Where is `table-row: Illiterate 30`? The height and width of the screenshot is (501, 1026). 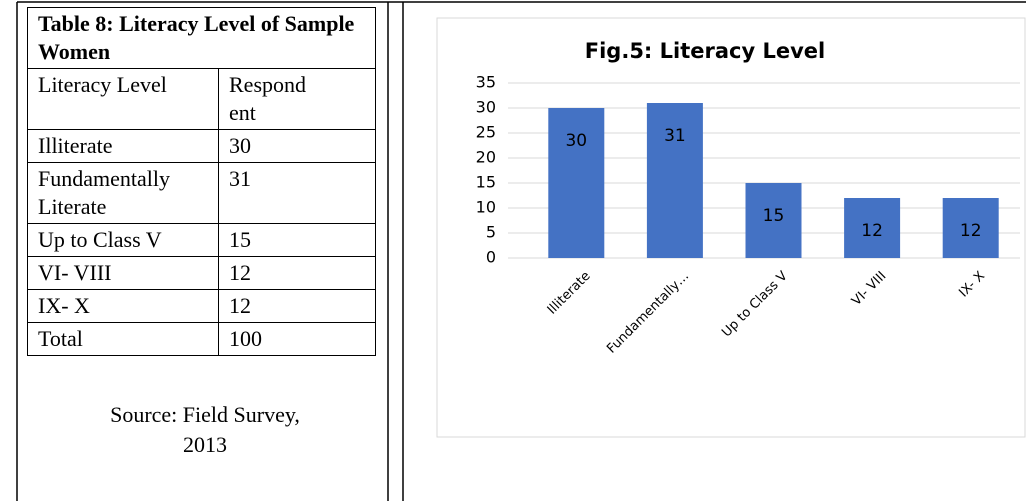
table-row: Illiterate 30 is located at coordinates (201, 146).